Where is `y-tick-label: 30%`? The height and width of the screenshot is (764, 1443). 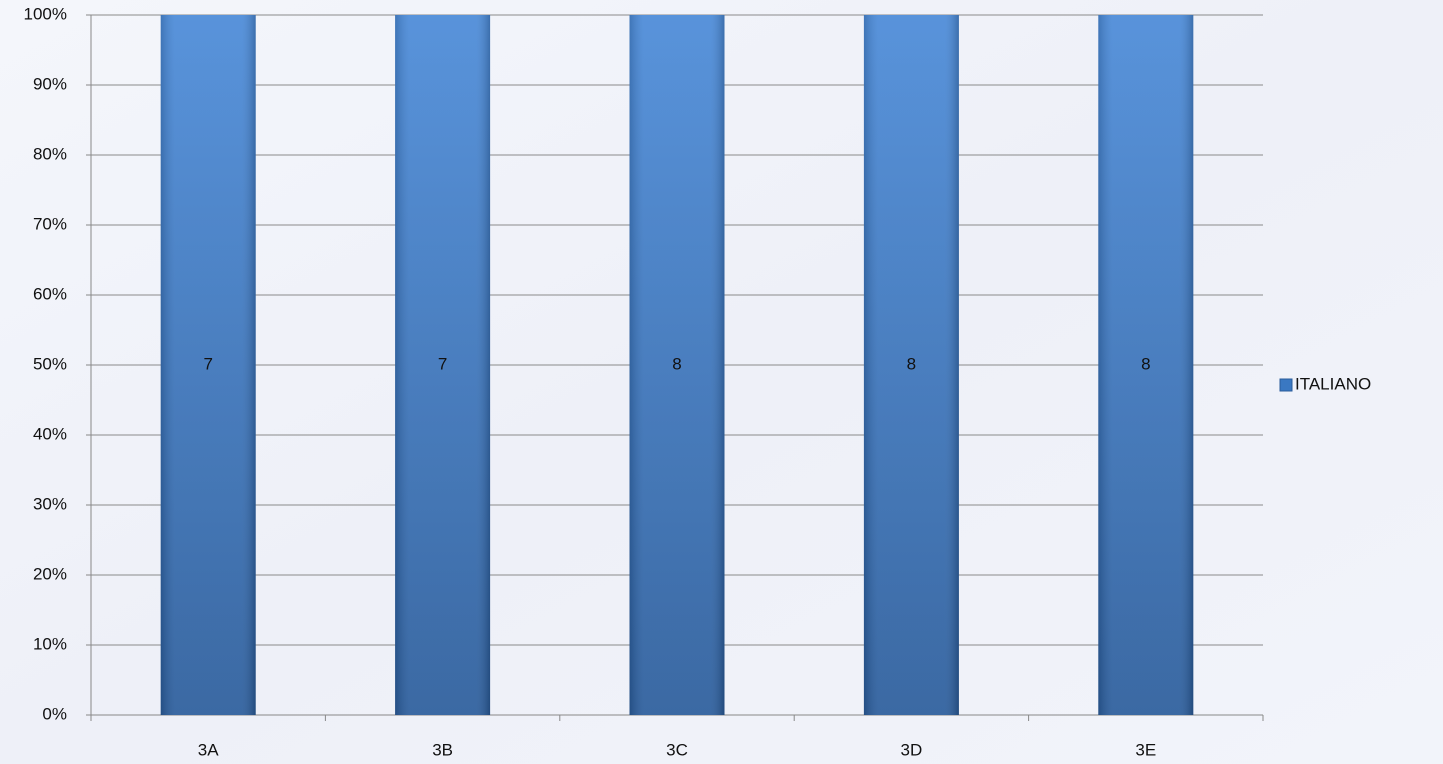 y-tick-label: 30% is located at coordinates (50, 503).